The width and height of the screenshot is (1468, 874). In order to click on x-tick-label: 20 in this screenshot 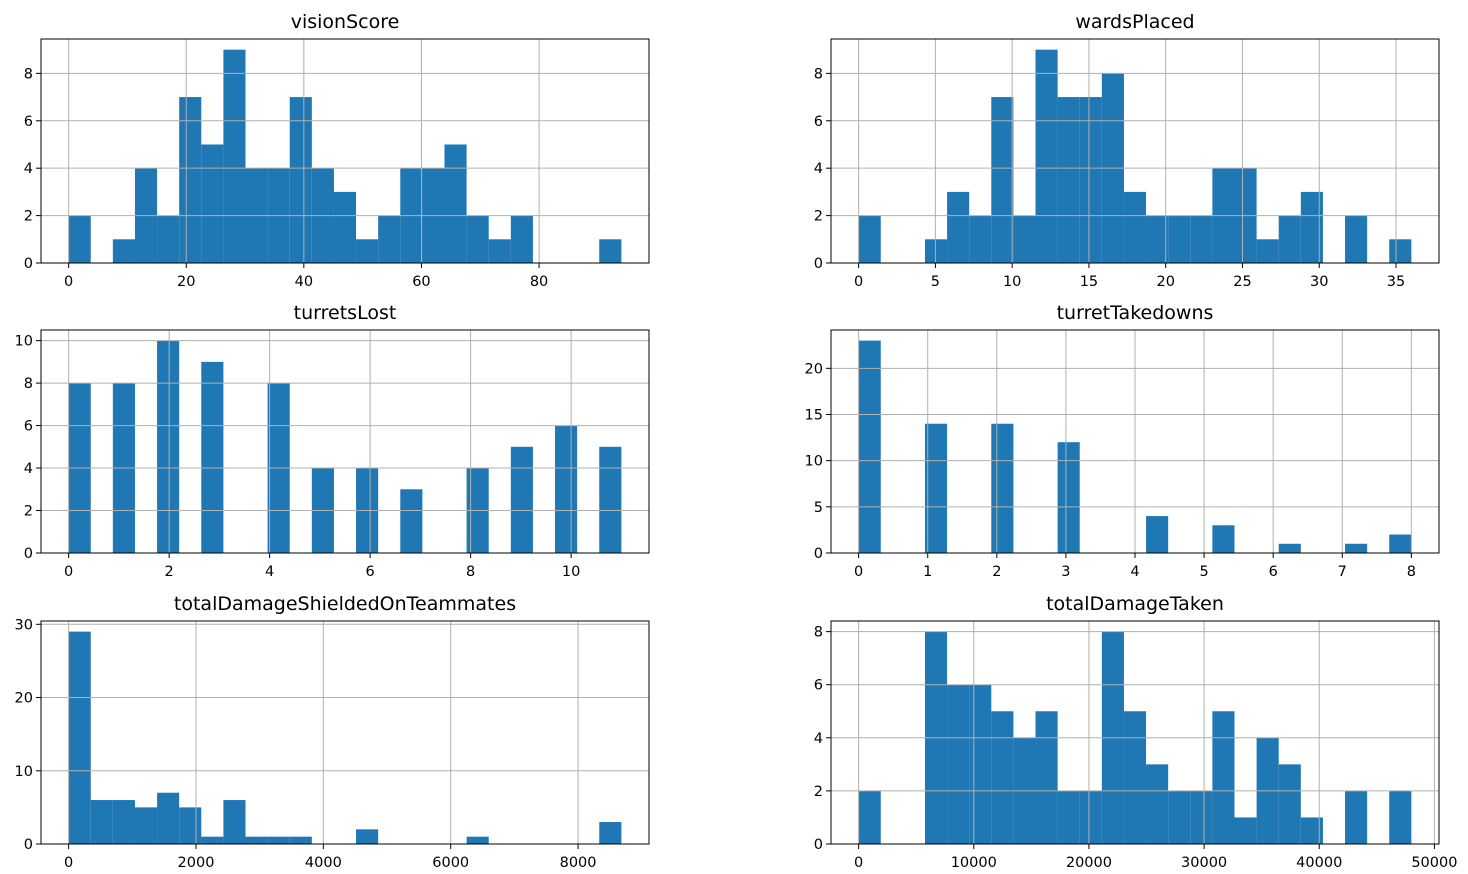, I will do `click(1165, 282)`.